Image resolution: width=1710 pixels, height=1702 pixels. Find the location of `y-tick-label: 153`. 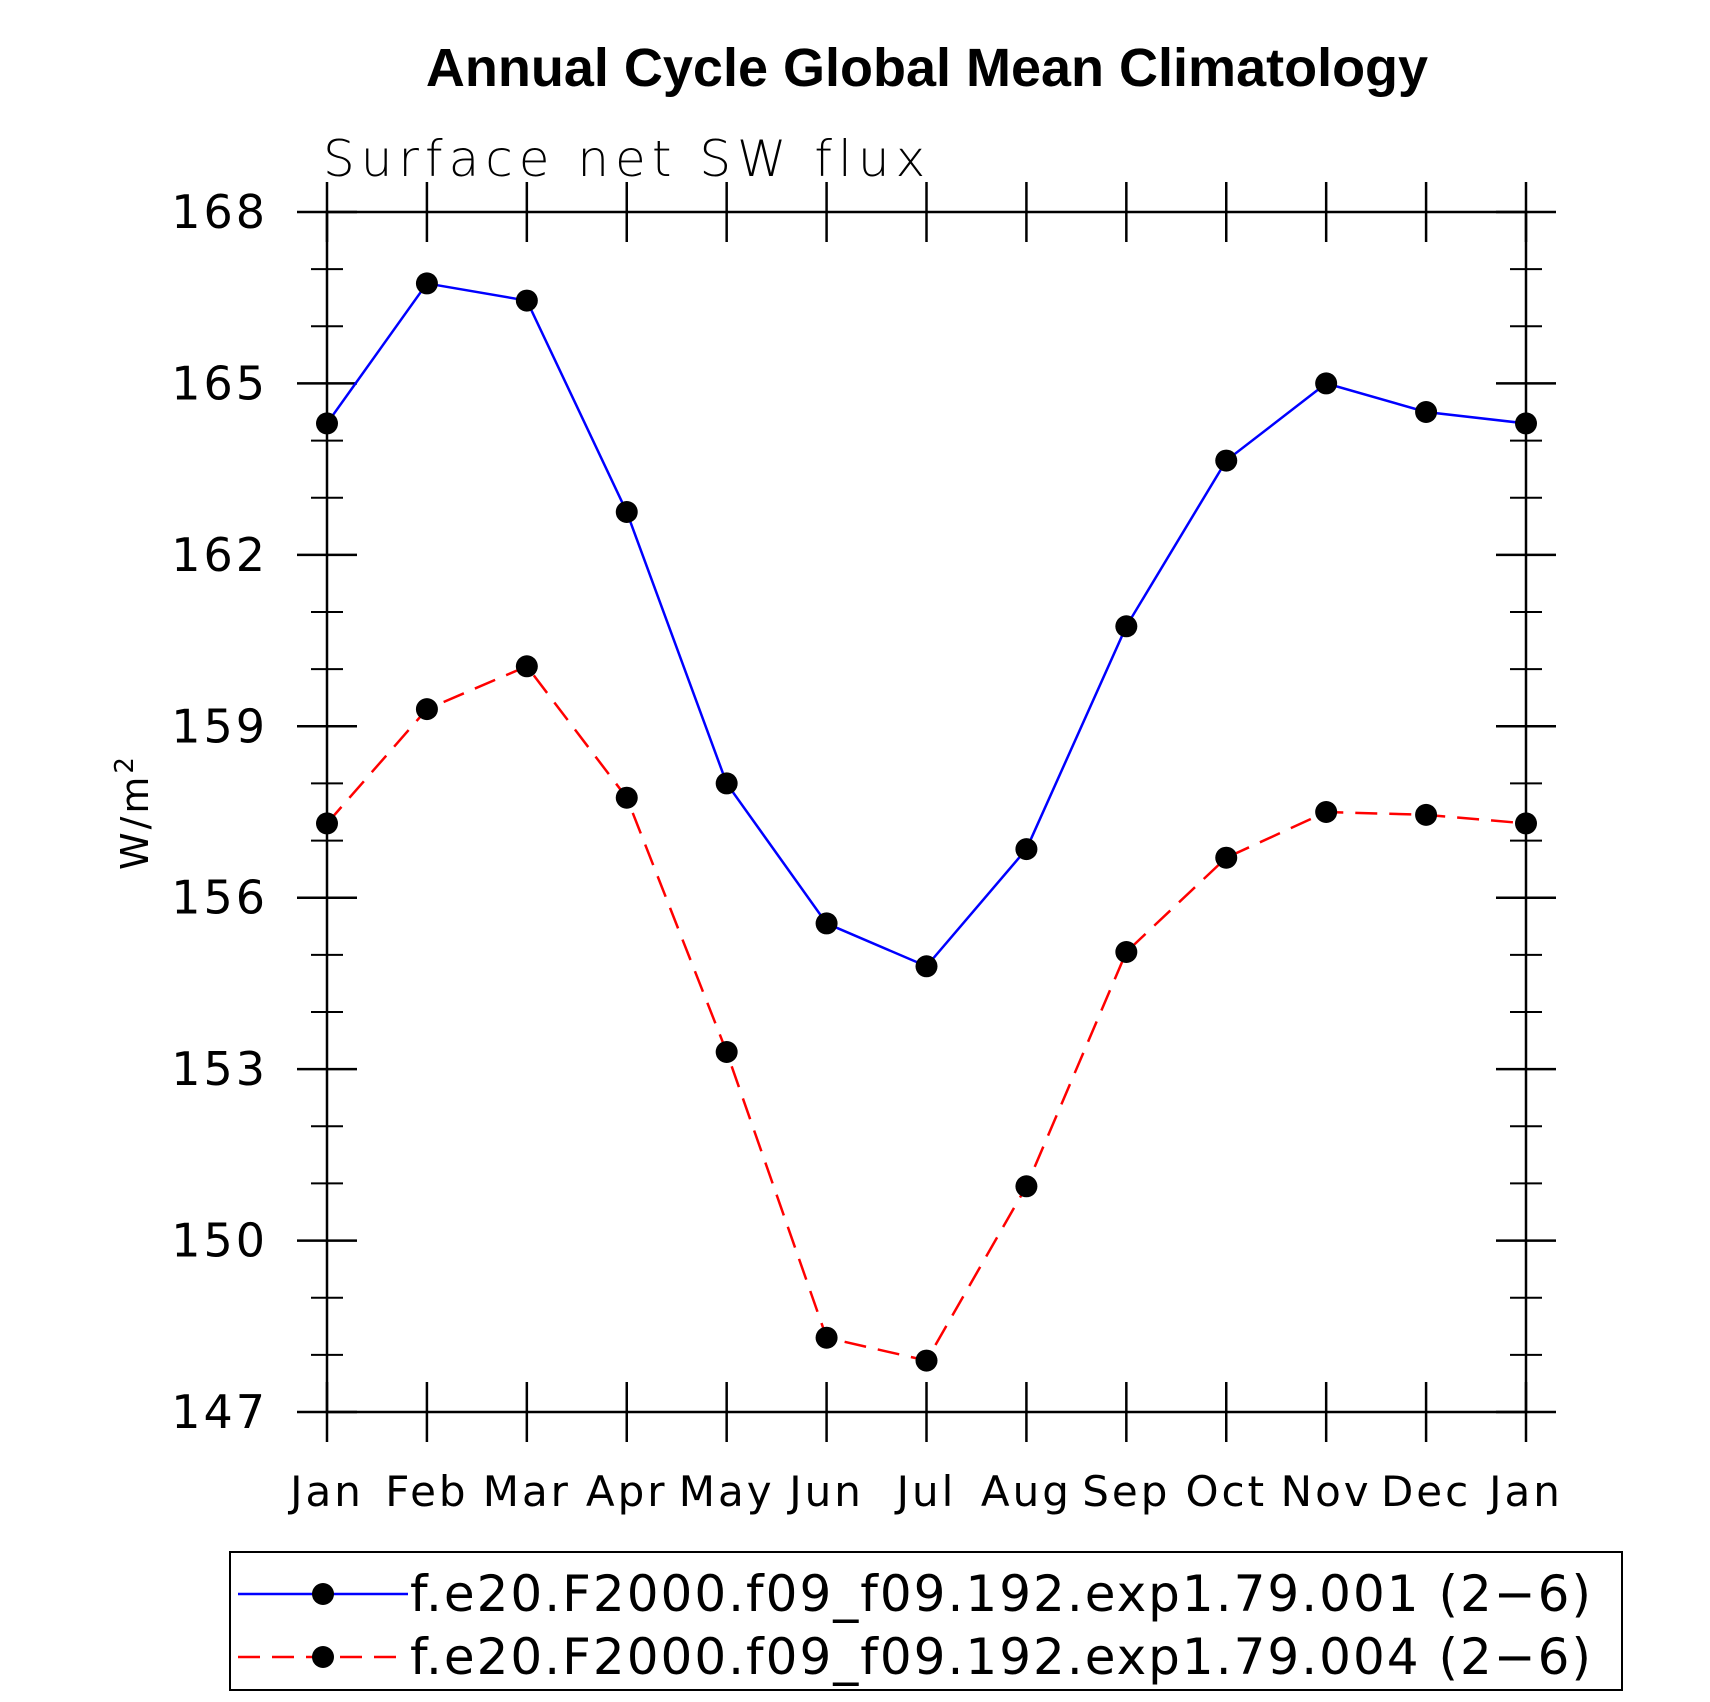

y-tick-label: 153 is located at coordinates (219, 1069).